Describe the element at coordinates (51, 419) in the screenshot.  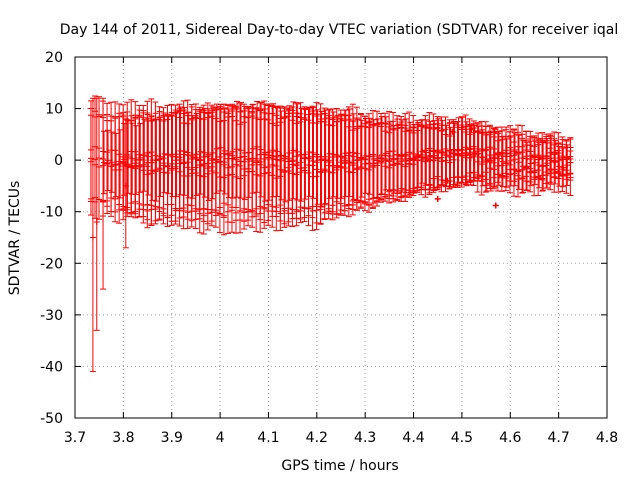
I see `y-tick-label: -50` at that location.